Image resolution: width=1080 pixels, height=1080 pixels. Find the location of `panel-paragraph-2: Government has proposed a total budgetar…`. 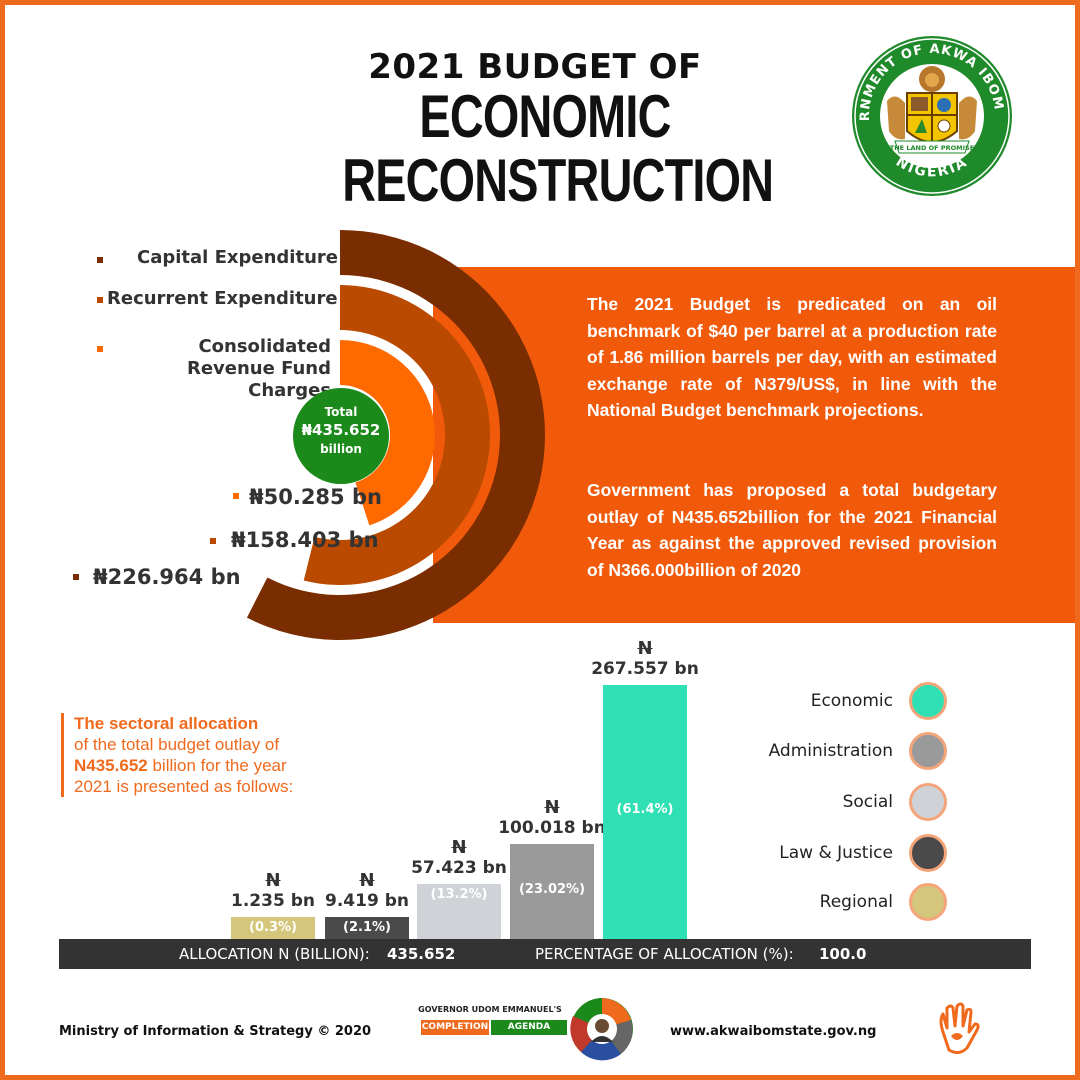

panel-paragraph-2: Government has proposed a total budgetar… is located at coordinates (792, 530).